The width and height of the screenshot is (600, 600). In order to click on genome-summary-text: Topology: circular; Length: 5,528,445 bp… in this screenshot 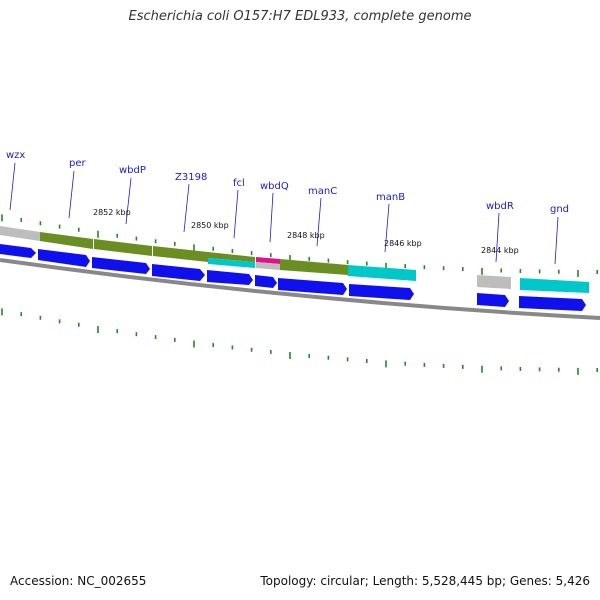, I will do `click(425, 581)`.